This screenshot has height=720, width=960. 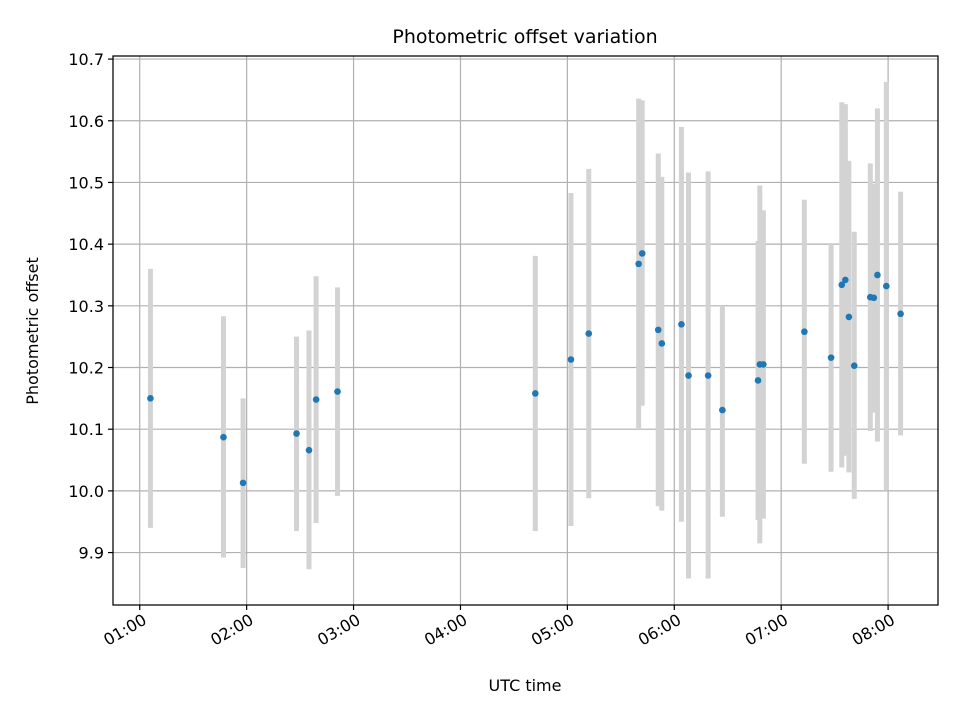 I want to click on y-axis-ticks: 9.9 10.0 10.1 10.2 10.3 10.4 10.5 10.6 10.7, so click(x=90, y=306).